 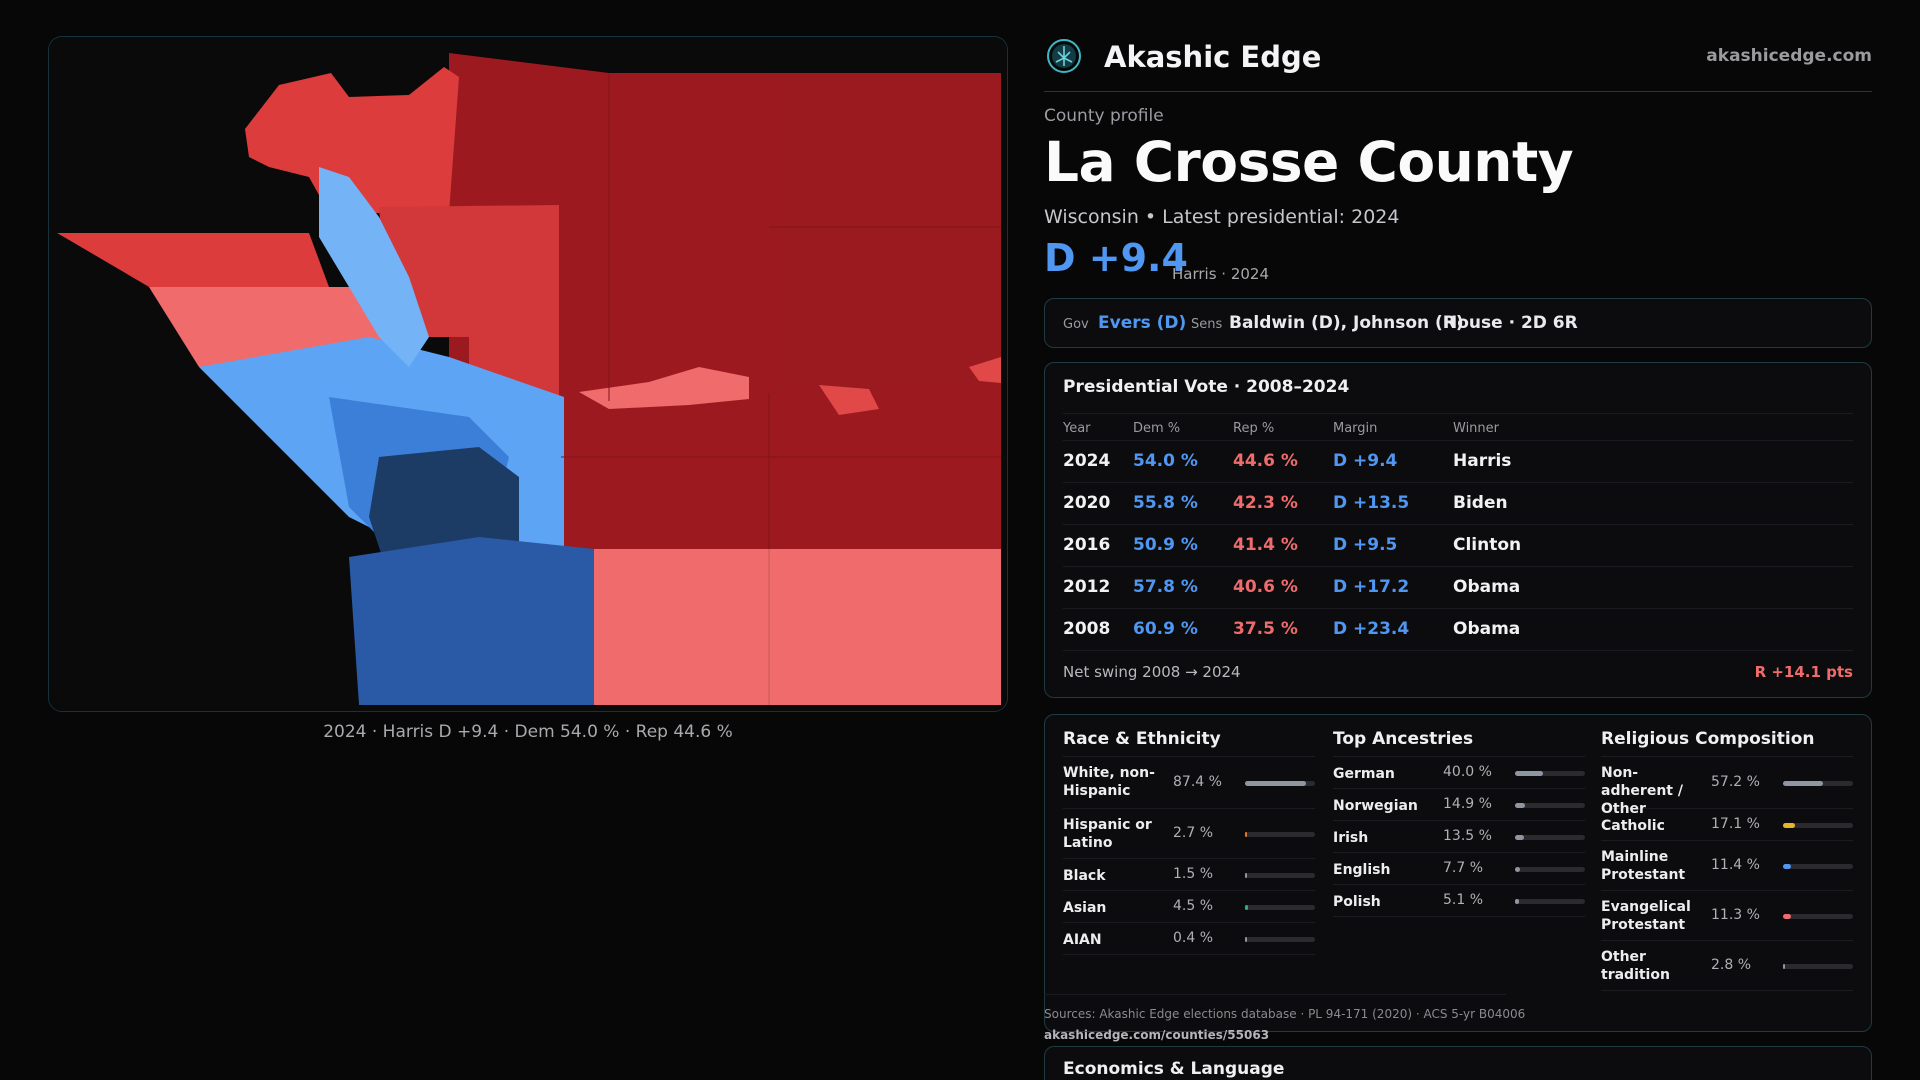 I want to click on item-value: 2.7 %, so click(x=1193, y=833).